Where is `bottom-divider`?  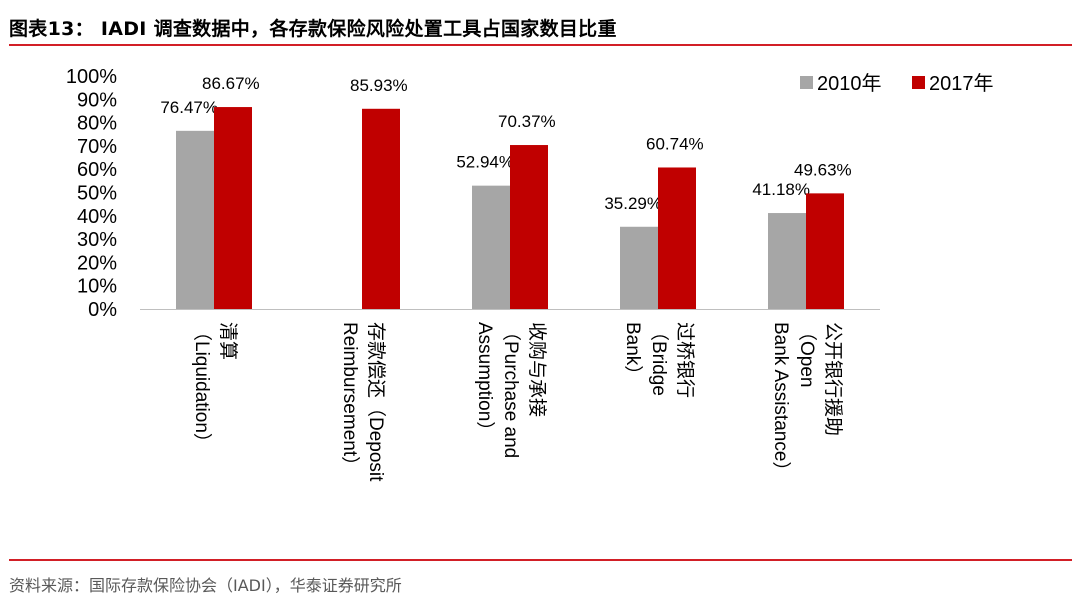
bottom-divider is located at coordinates (540, 560).